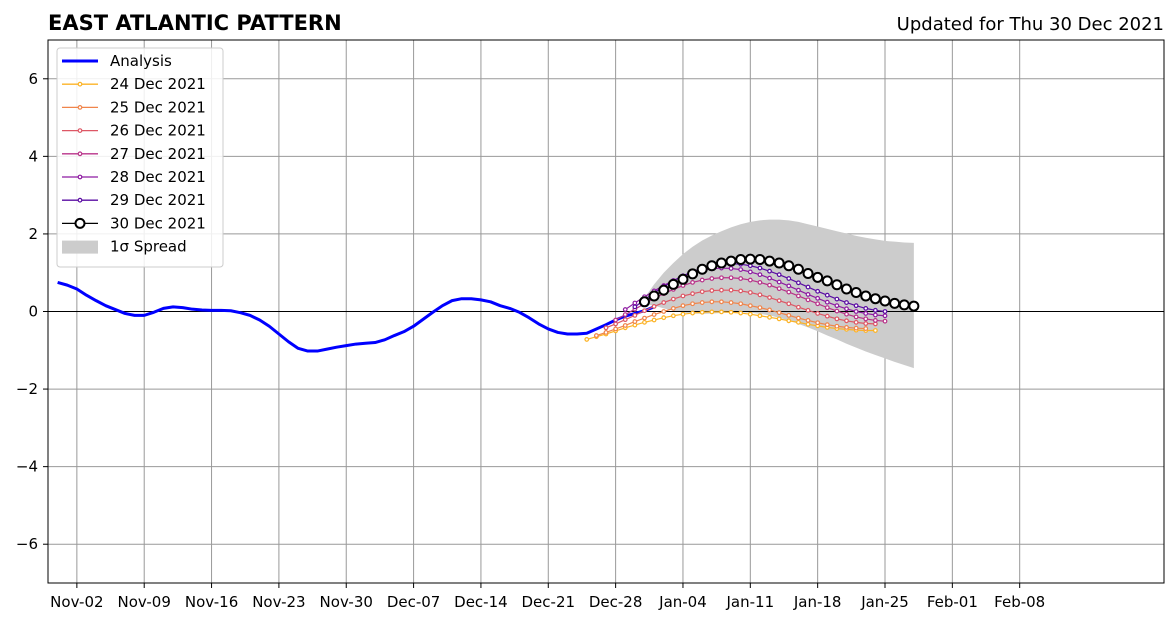 The height and width of the screenshot is (622, 1176). I want to click on y-tick-label: 0, so click(33, 312).